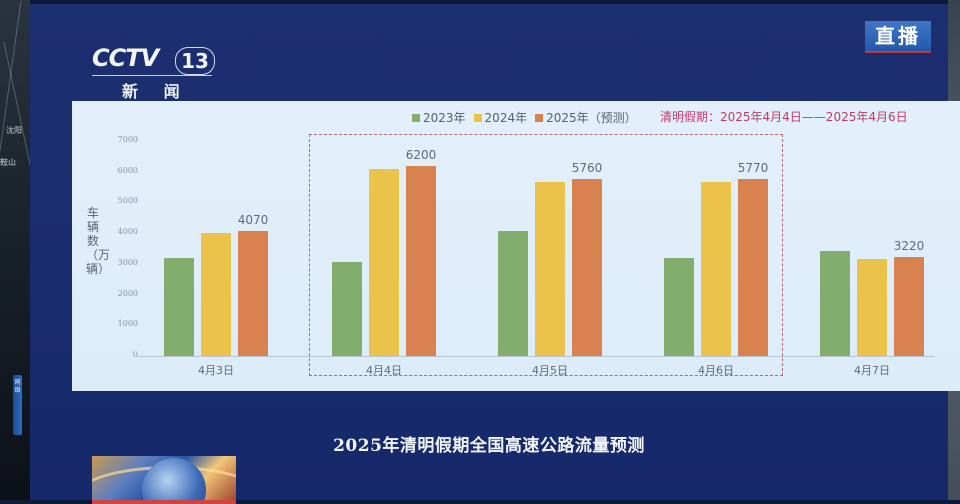 The height and width of the screenshot is (504, 960). I want to click on thumbnail-bar, so click(164, 502).